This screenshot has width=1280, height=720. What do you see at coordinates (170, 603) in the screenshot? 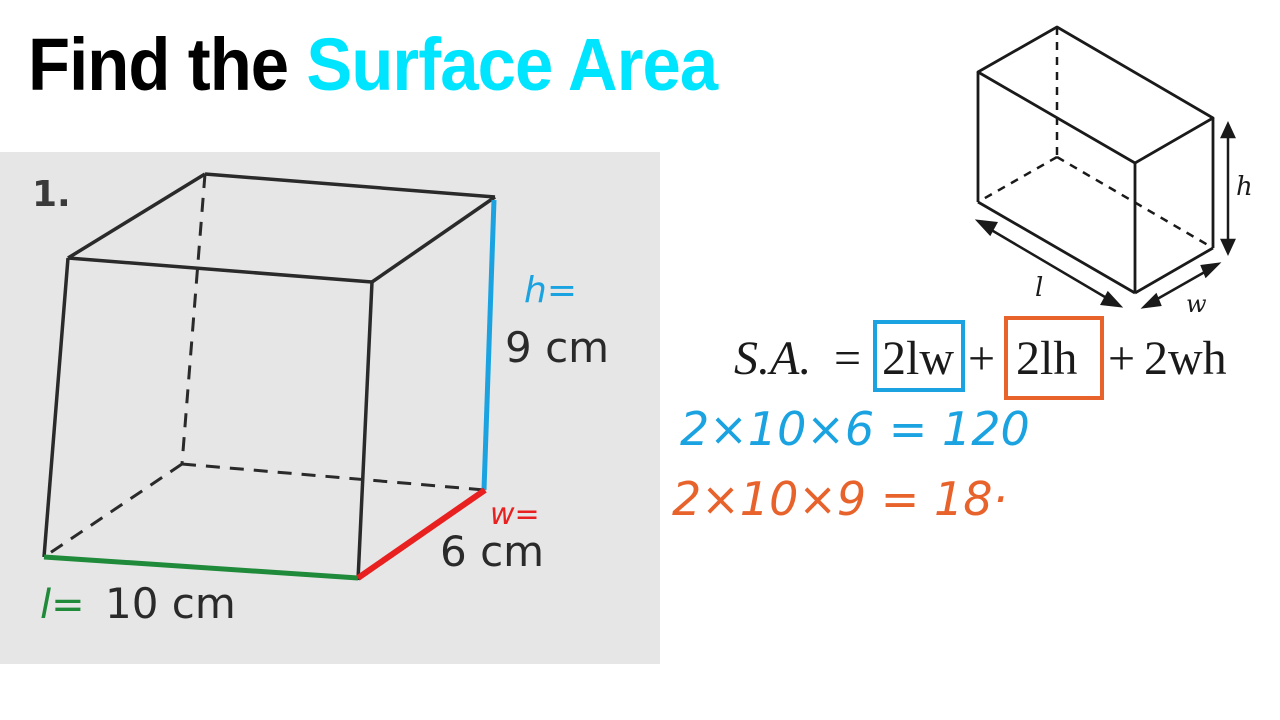
I see `l-value: 10 cm` at bounding box center [170, 603].